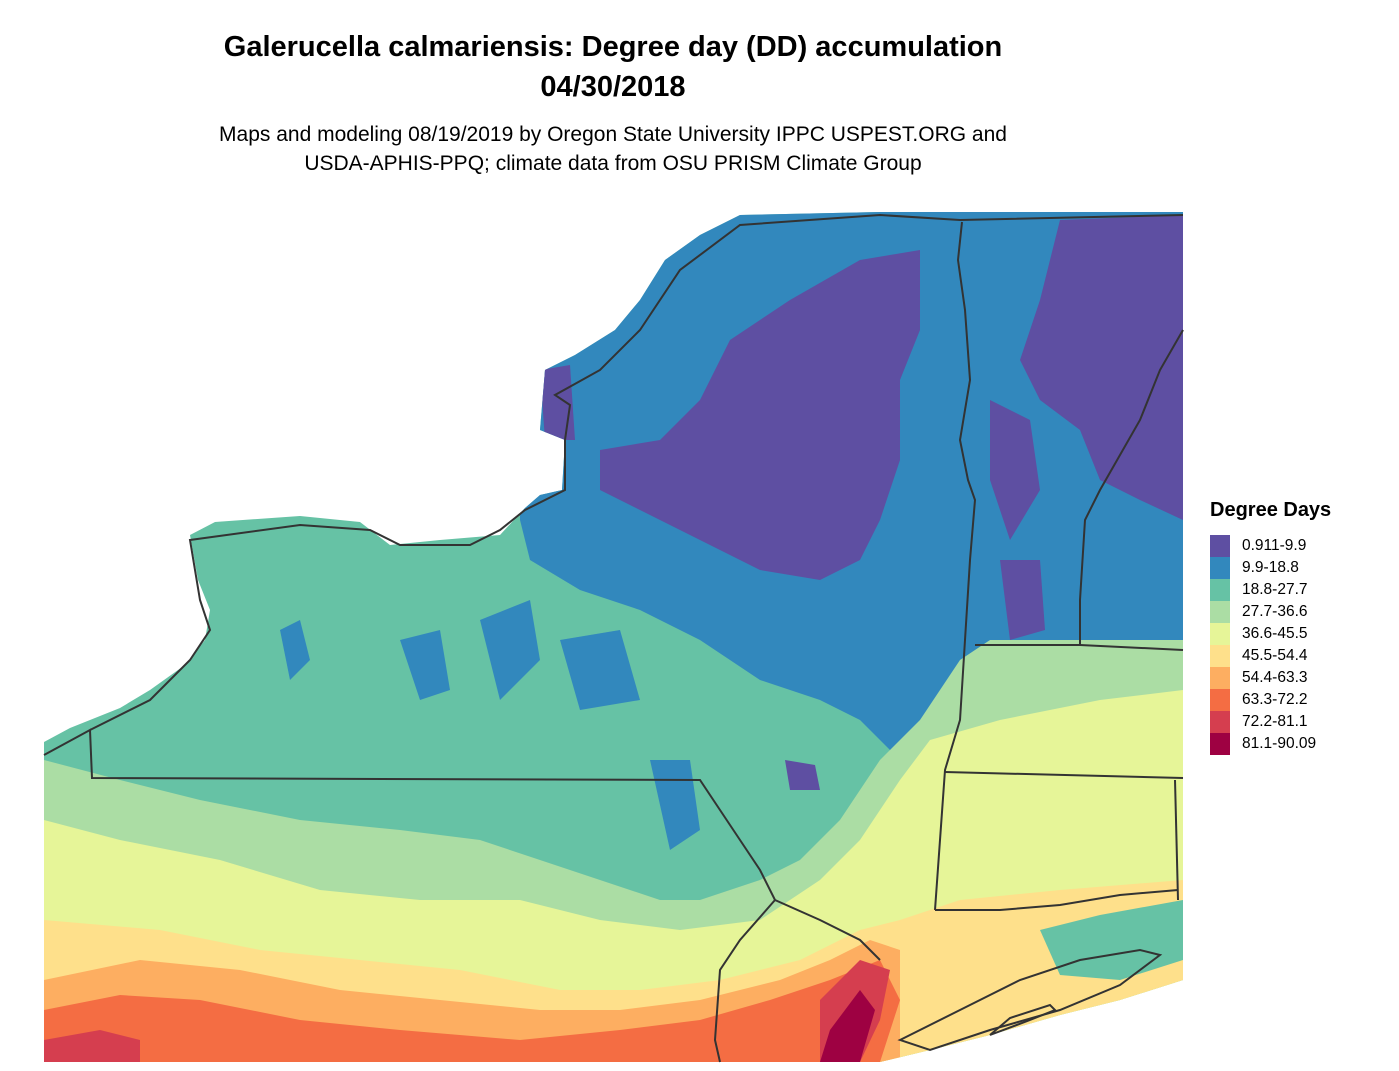 This screenshot has height=1071, width=1399. I want to click on map-title-line-2: 04/30/2018, so click(613, 87).